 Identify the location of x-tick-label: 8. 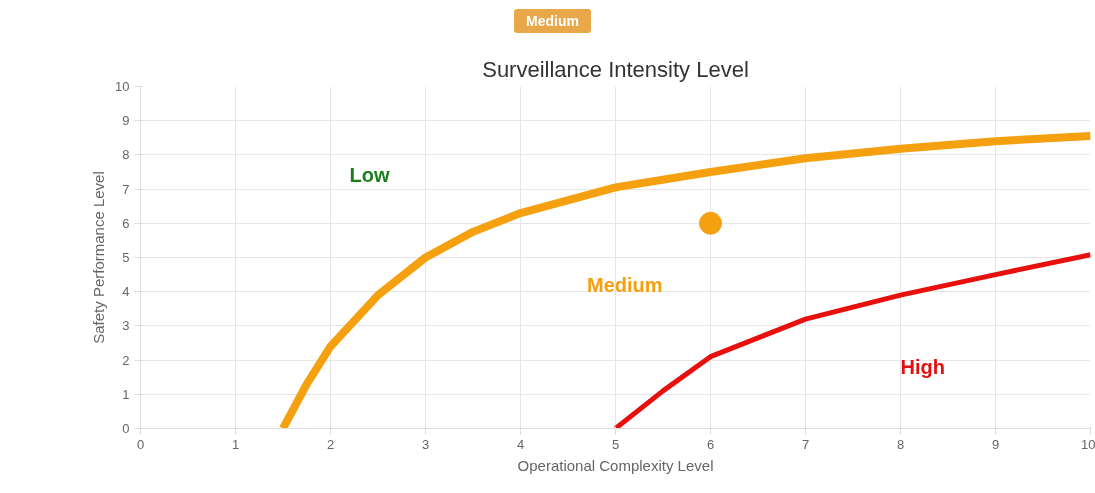
(900, 444).